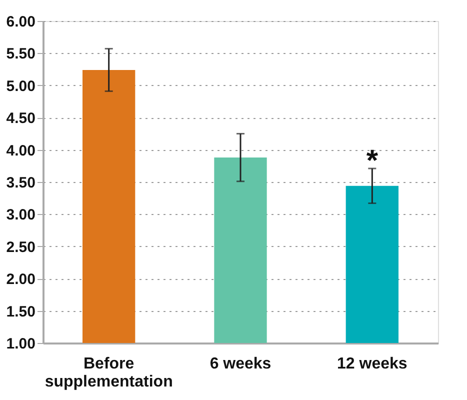 Image resolution: width=467 pixels, height=400 pixels. What do you see at coordinates (21, 151) in the screenshot?
I see `y-tick-label: 4.00` at bounding box center [21, 151].